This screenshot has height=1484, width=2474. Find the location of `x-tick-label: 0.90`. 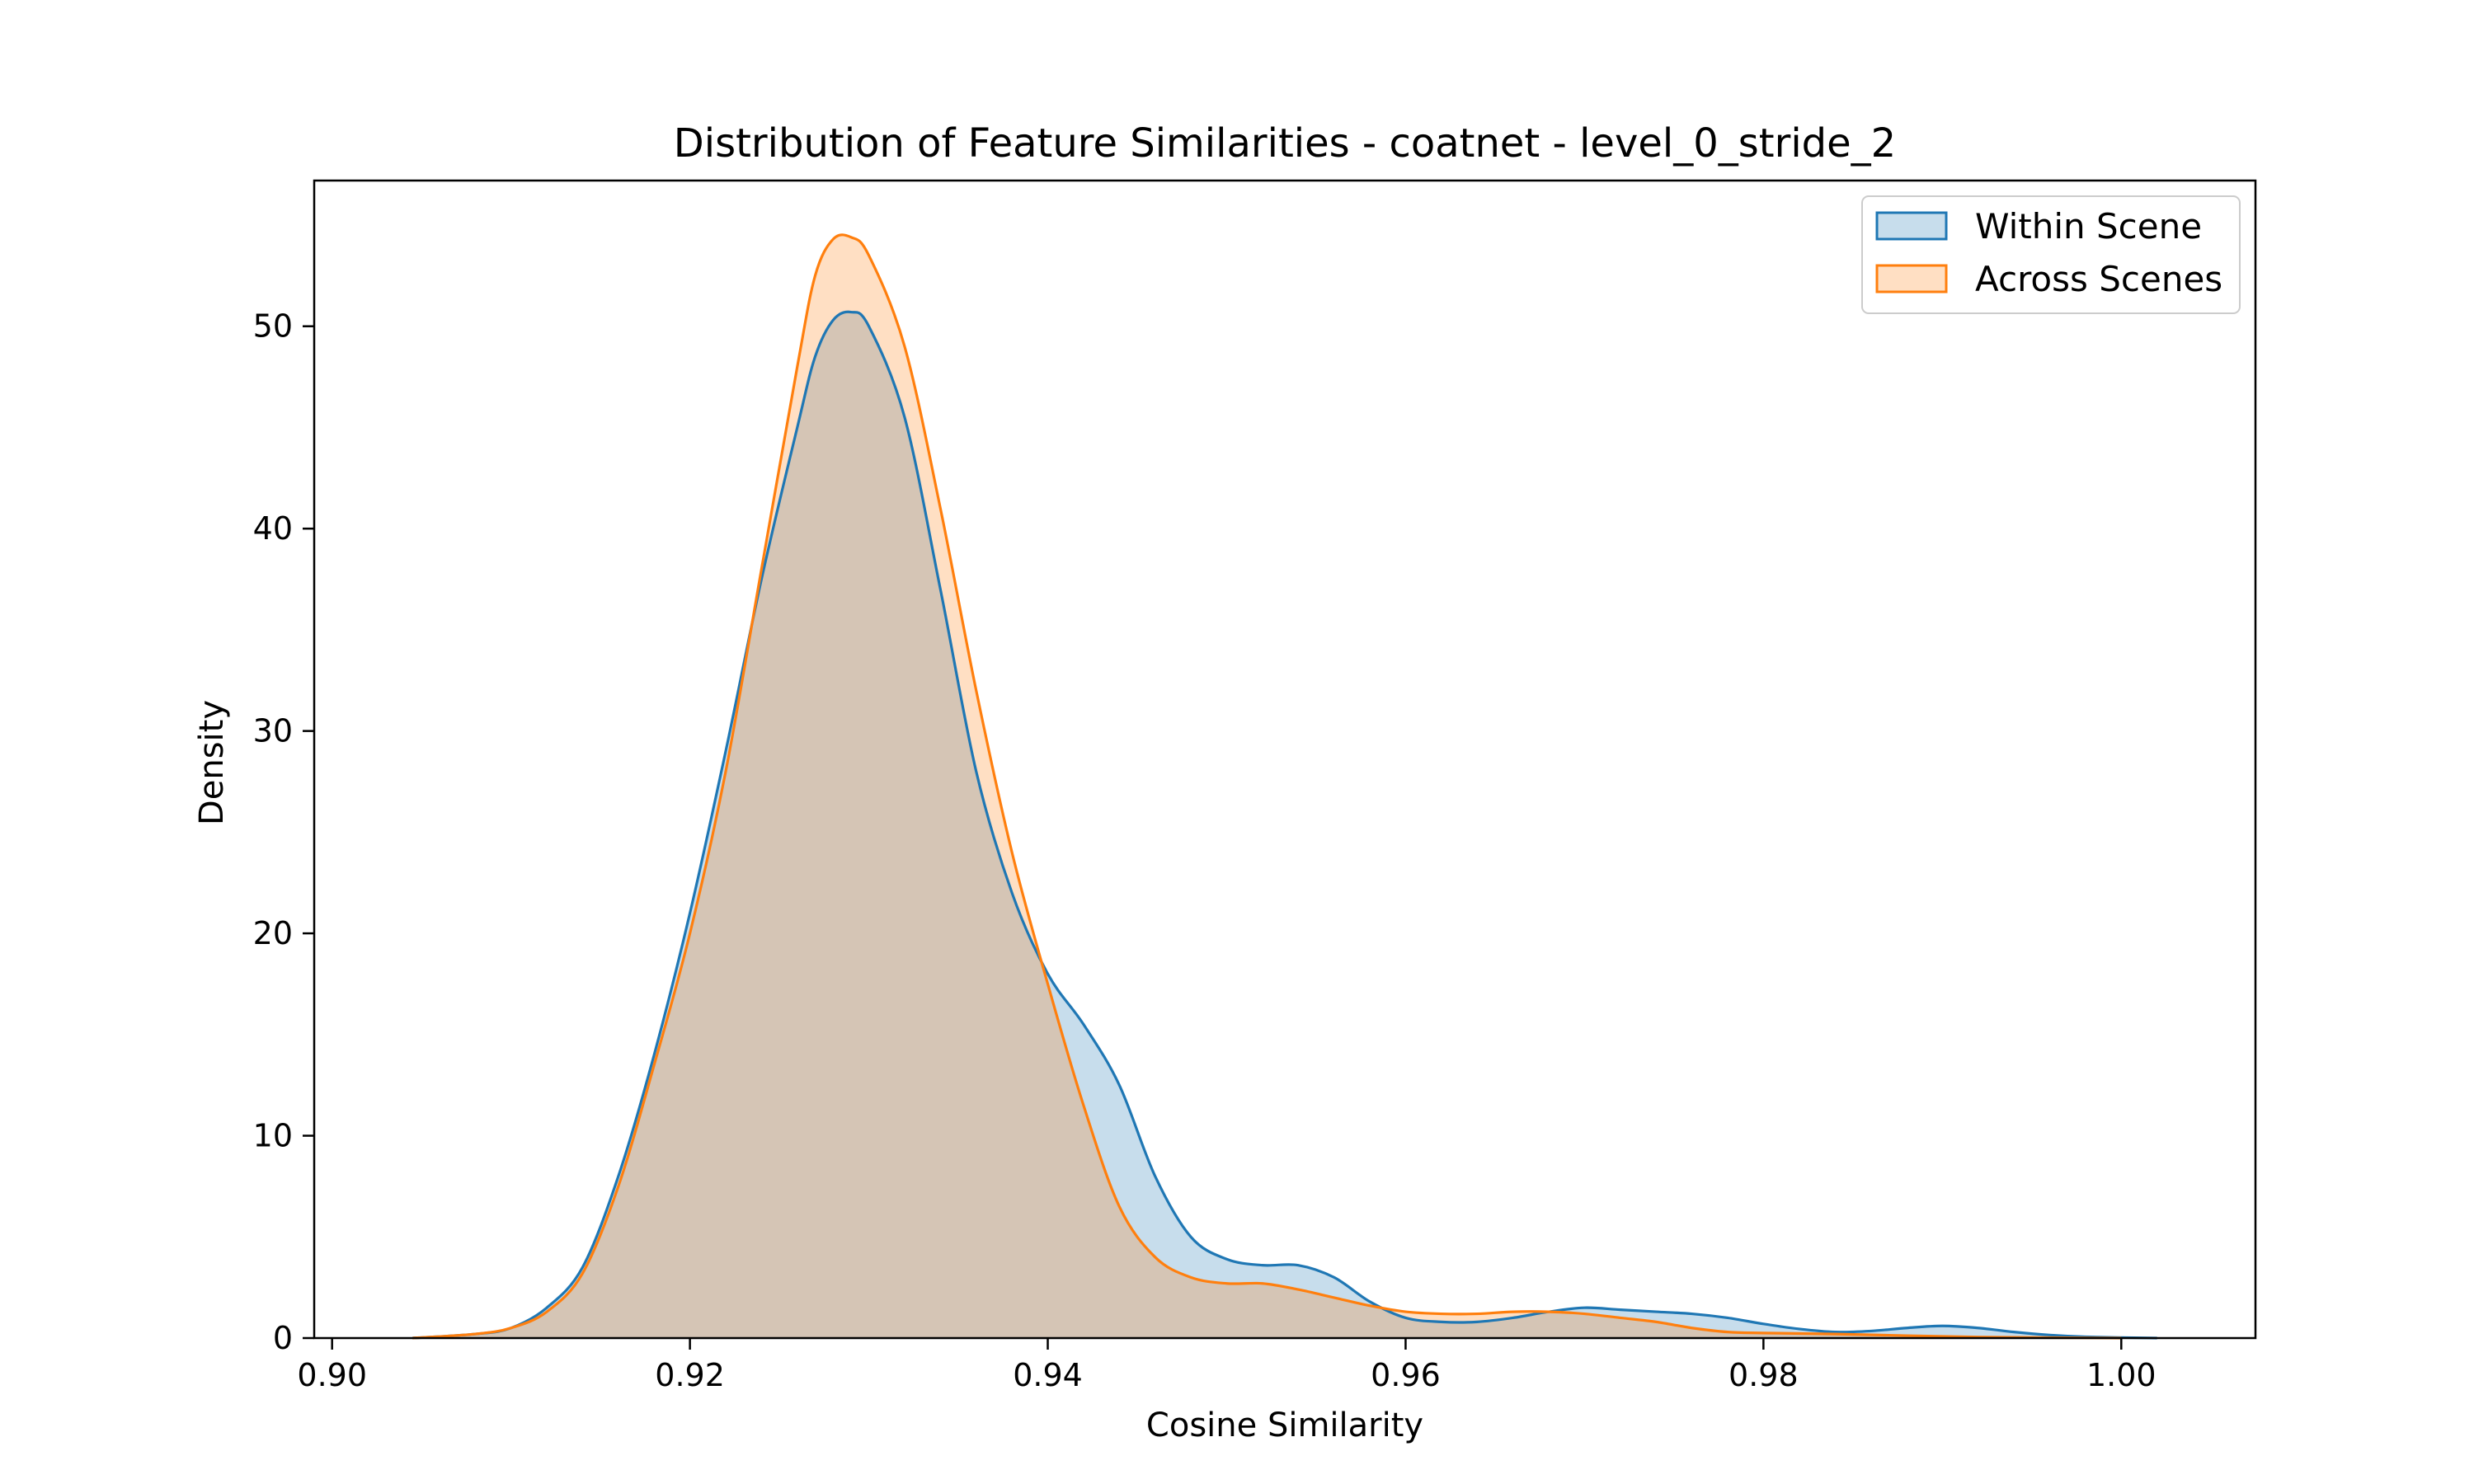

x-tick-label: 0.90 is located at coordinates (332, 1375).